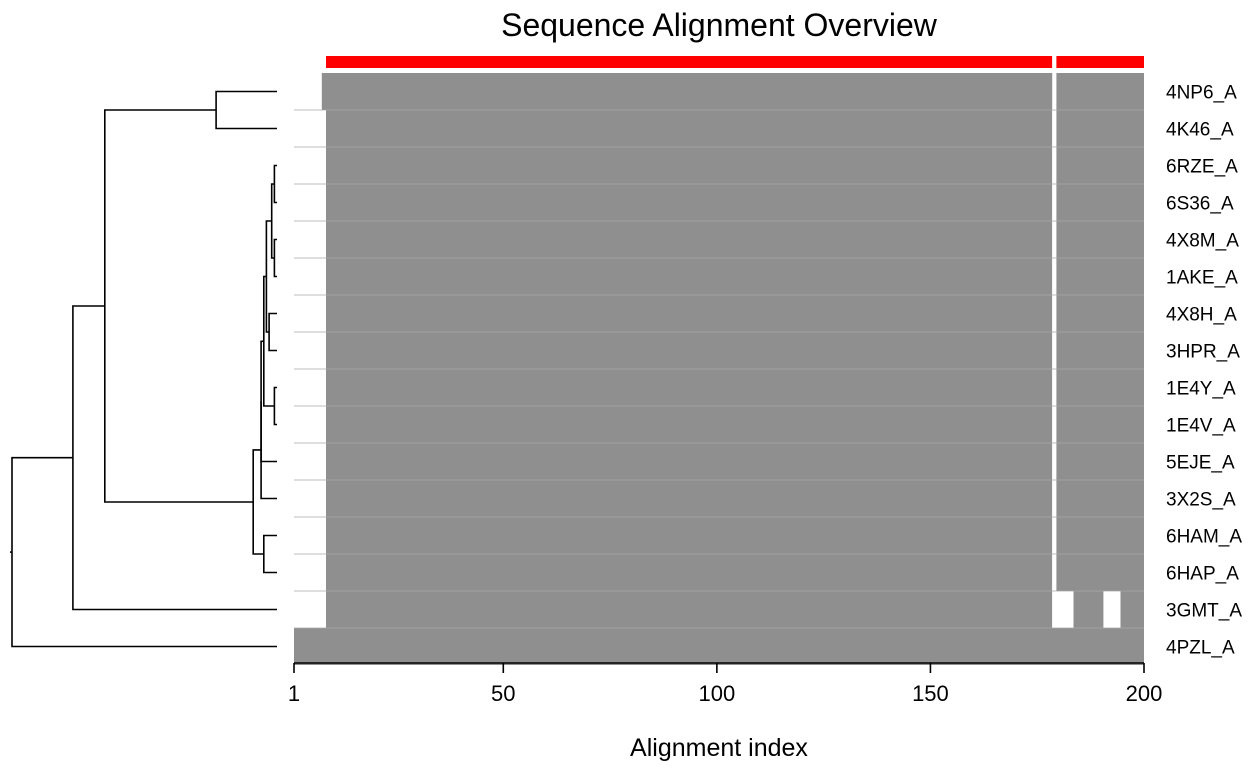 The width and height of the screenshot is (1259, 778). I want to click on sequence-label: 5EJE_A, so click(1200, 463).